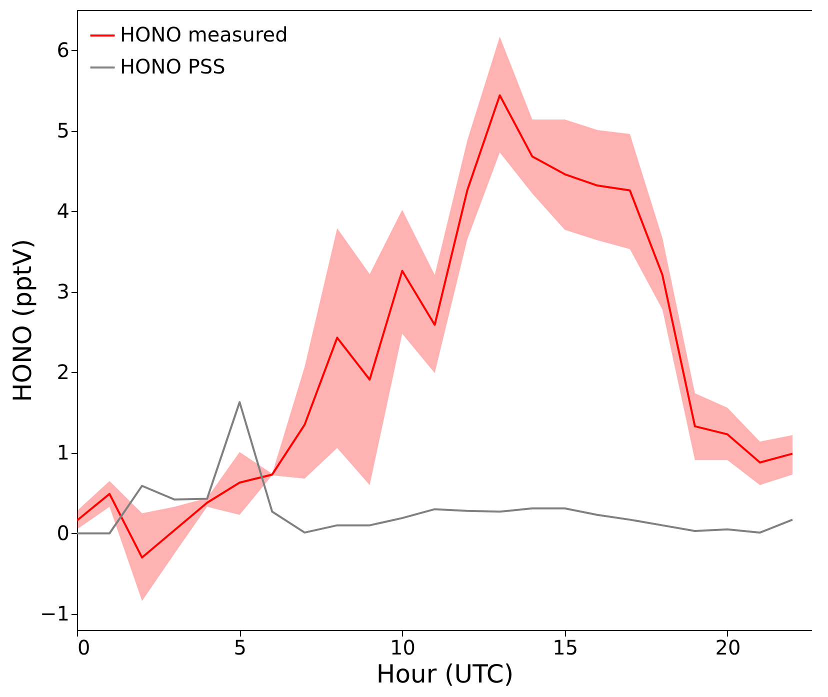 This screenshot has height=697, width=828. What do you see at coordinates (173, 66) in the screenshot?
I see `legend-label: HONO PSS` at bounding box center [173, 66].